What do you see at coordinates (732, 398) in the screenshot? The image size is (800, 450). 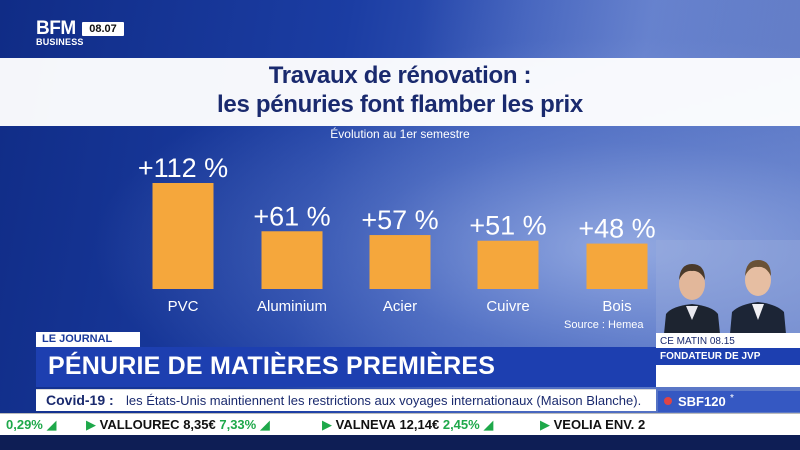 I see `index-star: *` at bounding box center [732, 398].